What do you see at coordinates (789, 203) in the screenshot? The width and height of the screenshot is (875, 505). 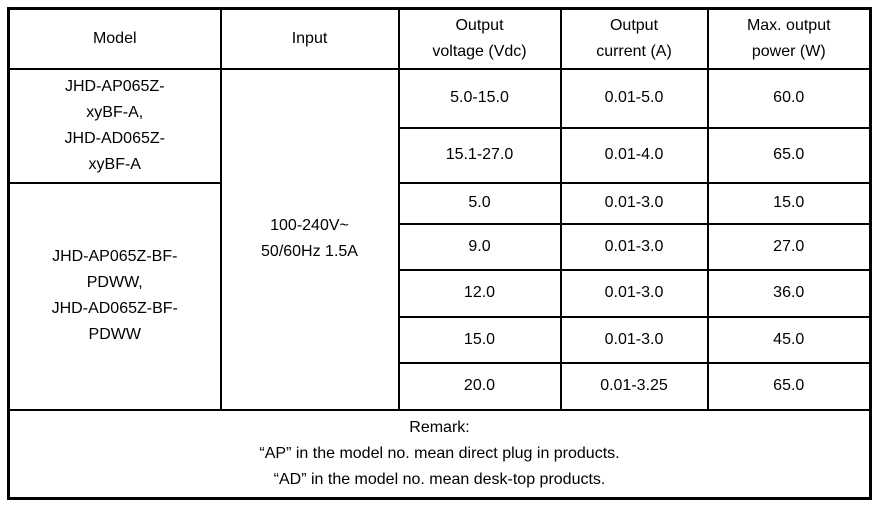 I see `max-power-cell: 15.0` at bounding box center [789, 203].